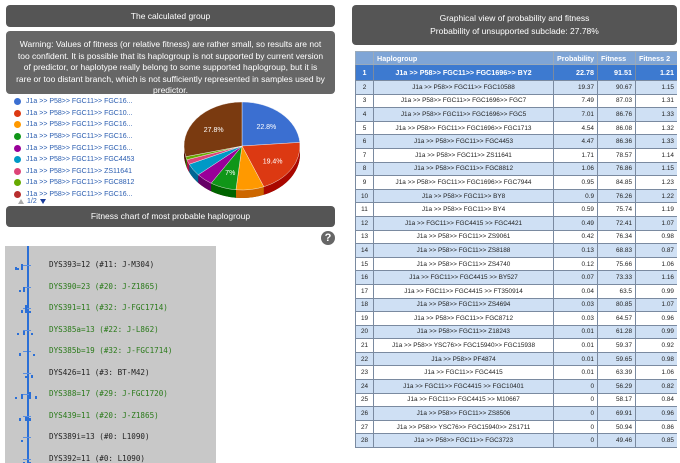 The width and height of the screenshot is (680, 463). Describe the element at coordinates (516, 441) in the screenshot. I see `table-row: 28 J1a >> P58>> FGC11>> FGC3723 0 49.46 0.85` at that location.